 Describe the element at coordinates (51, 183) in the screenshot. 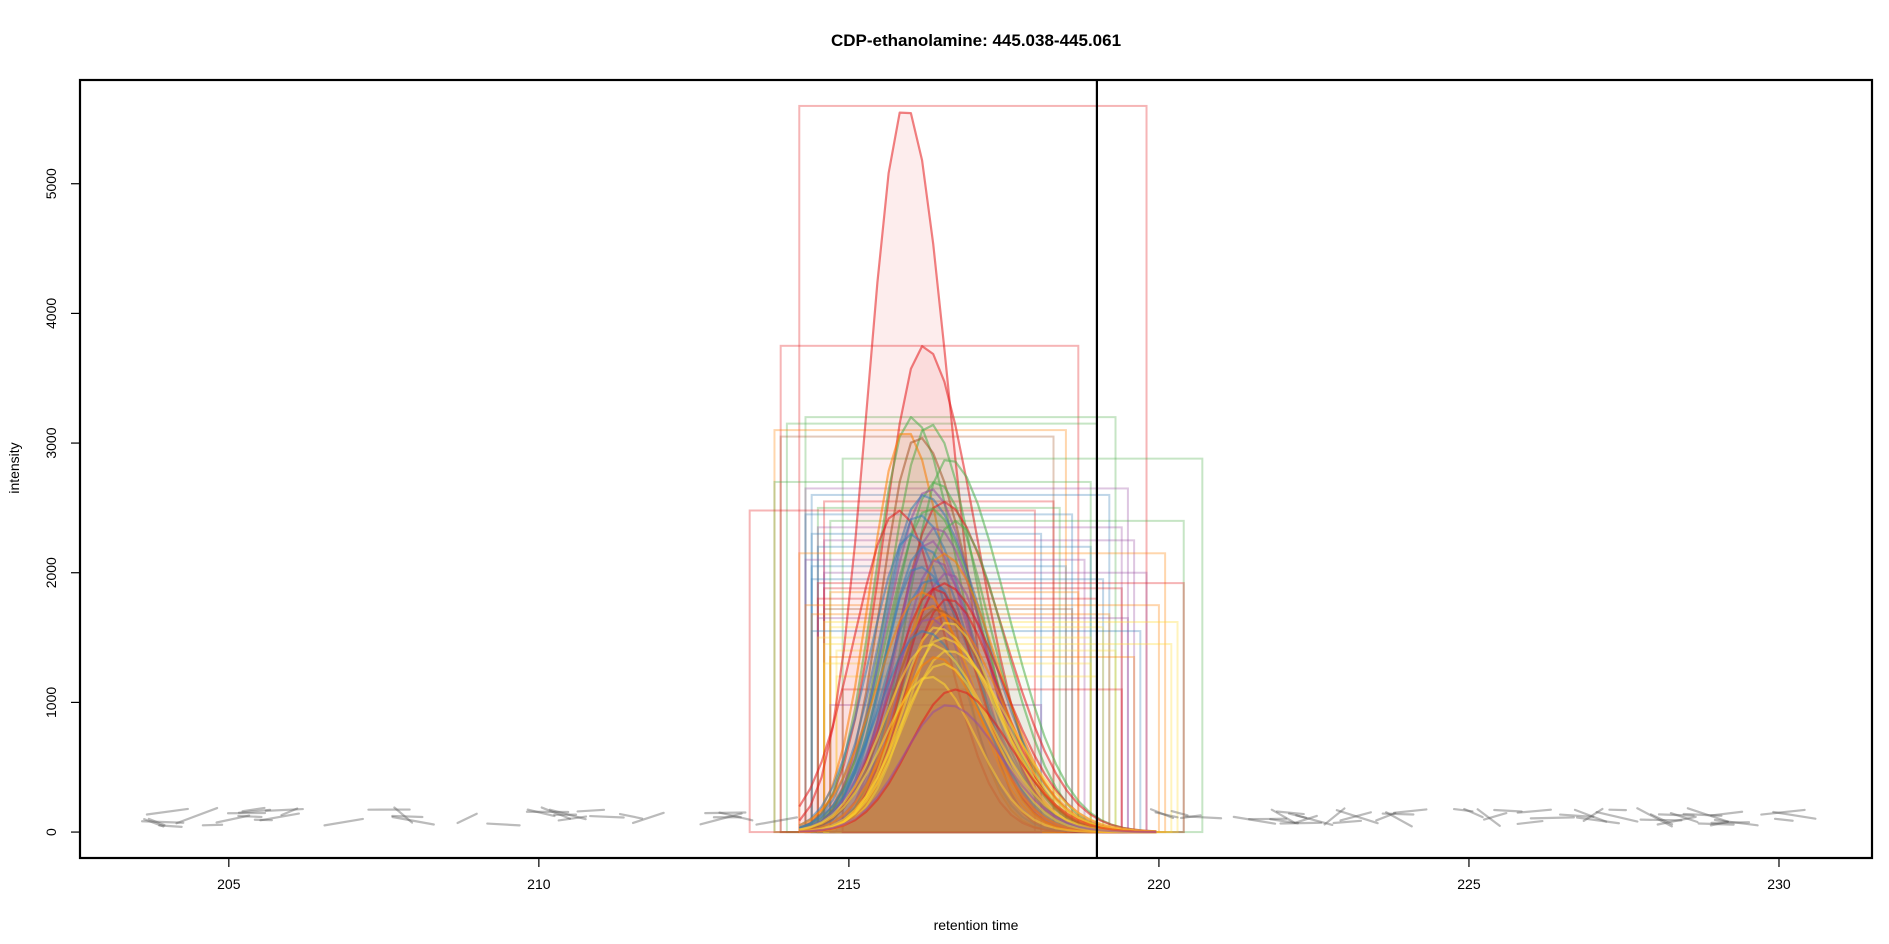

I see `y-tick-label-5000: 5000` at that location.